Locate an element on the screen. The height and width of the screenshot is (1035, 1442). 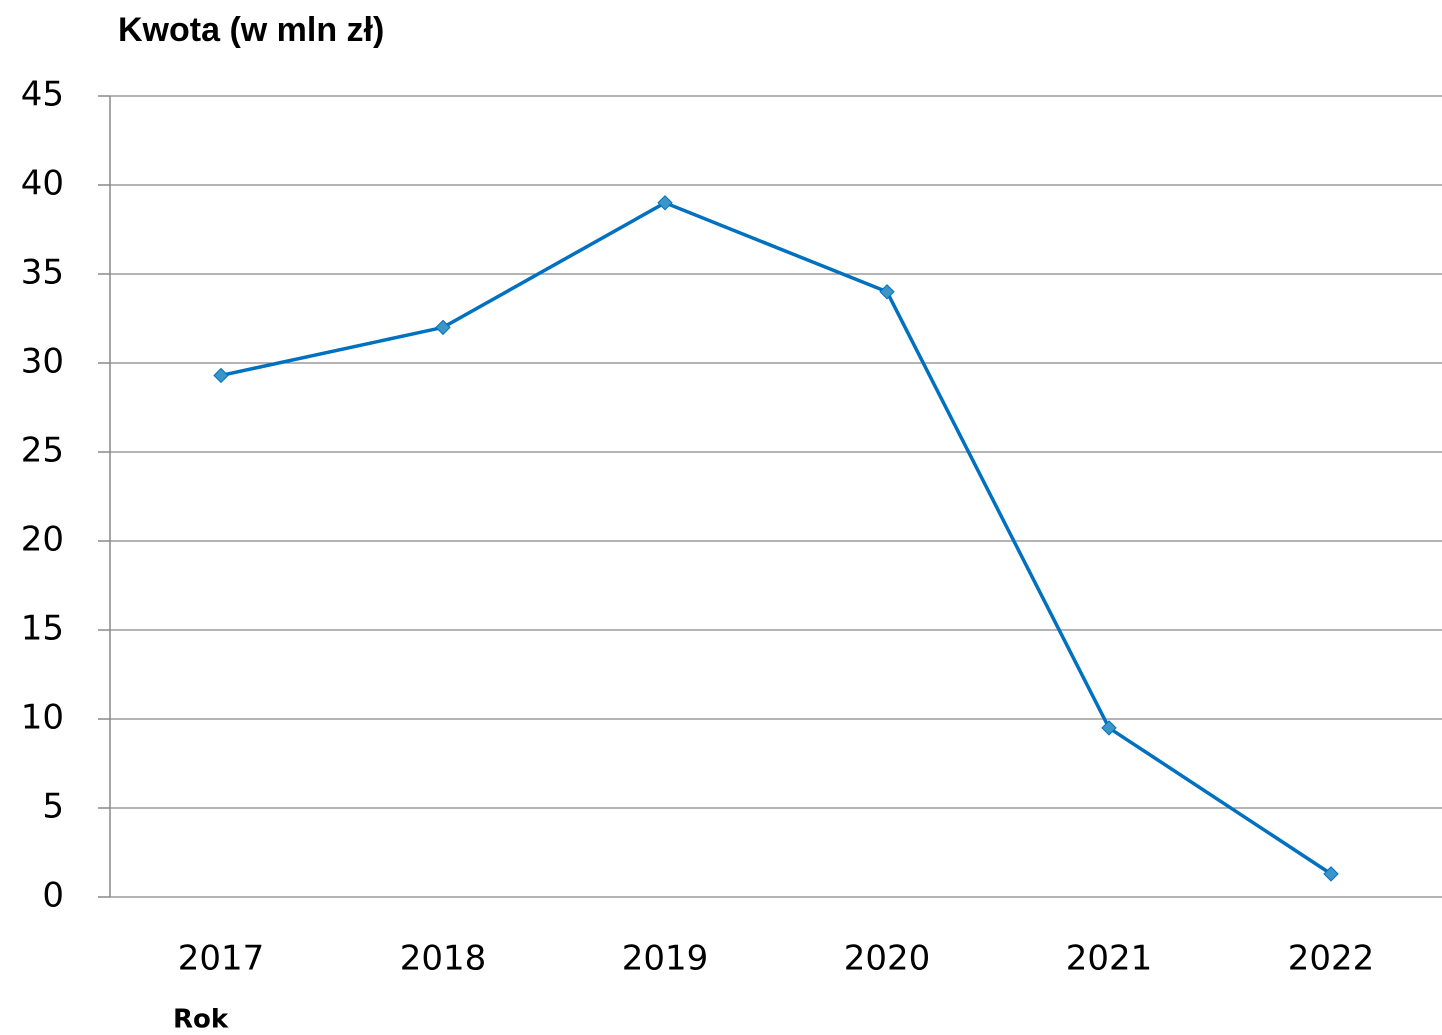
y-tick-label: 25 is located at coordinates (42, 451).